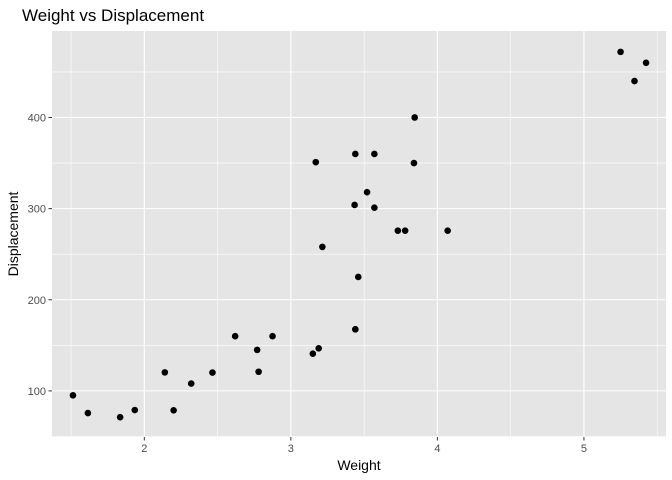 The width and height of the screenshot is (672, 480). Describe the element at coordinates (37, 118) in the screenshot. I see `y-tick-label: 400` at that location.